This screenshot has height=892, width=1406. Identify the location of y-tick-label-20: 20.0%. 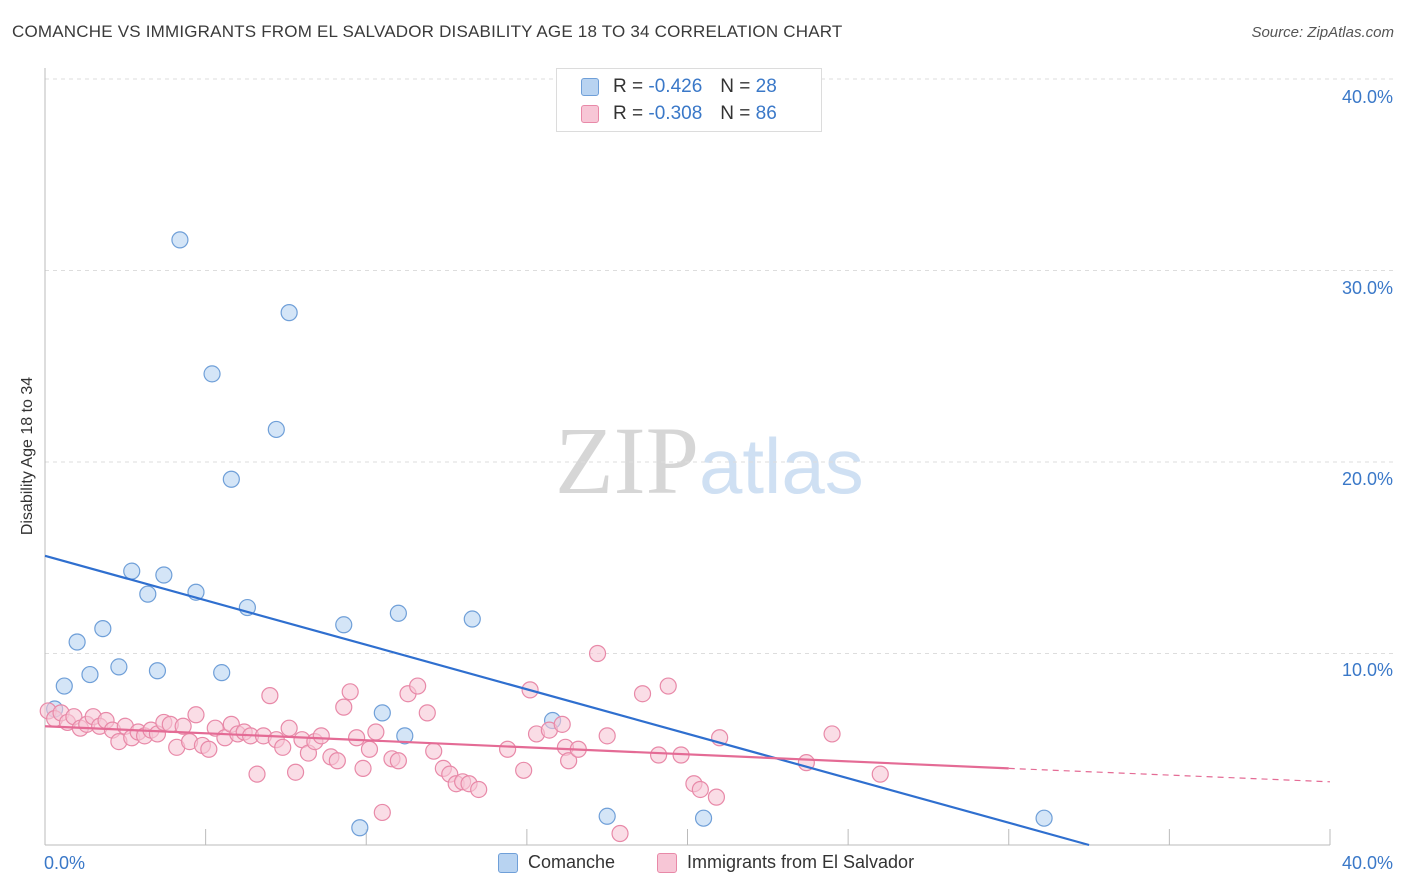
(1367, 479).